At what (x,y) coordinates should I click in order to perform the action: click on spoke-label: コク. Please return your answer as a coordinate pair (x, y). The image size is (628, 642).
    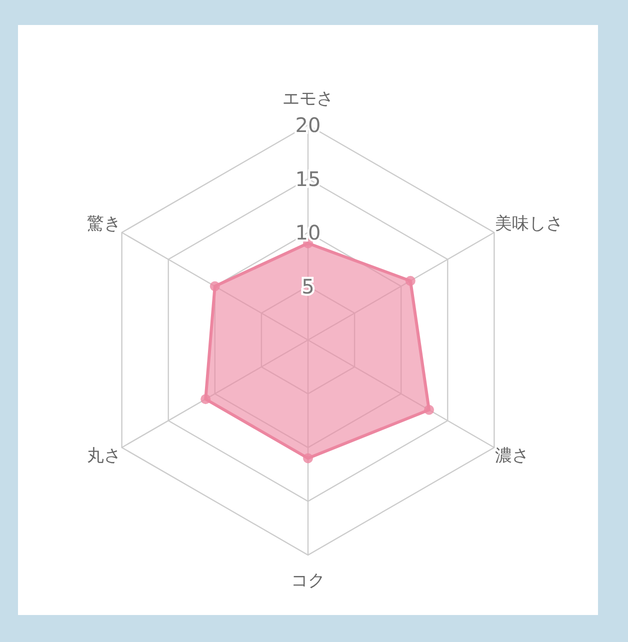
    Looking at the image, I should click on (308, 580).